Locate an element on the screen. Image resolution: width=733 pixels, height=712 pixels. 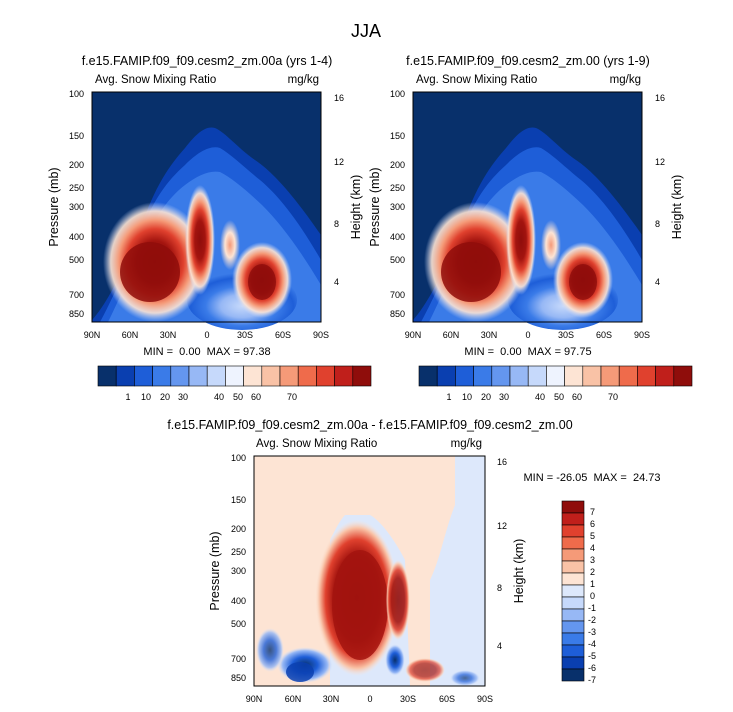
panel-2-colorbar-label: 70 is located at coordinates (613, 397).